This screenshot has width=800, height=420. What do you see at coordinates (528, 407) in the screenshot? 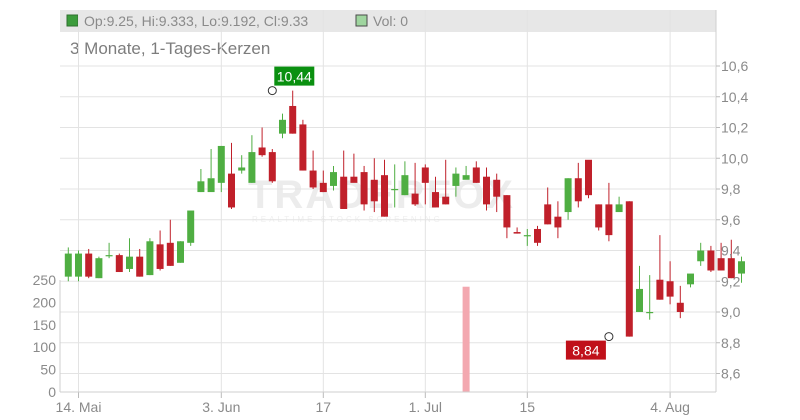
I see `time-tick-label: 15` at bounding box center [528, 407].